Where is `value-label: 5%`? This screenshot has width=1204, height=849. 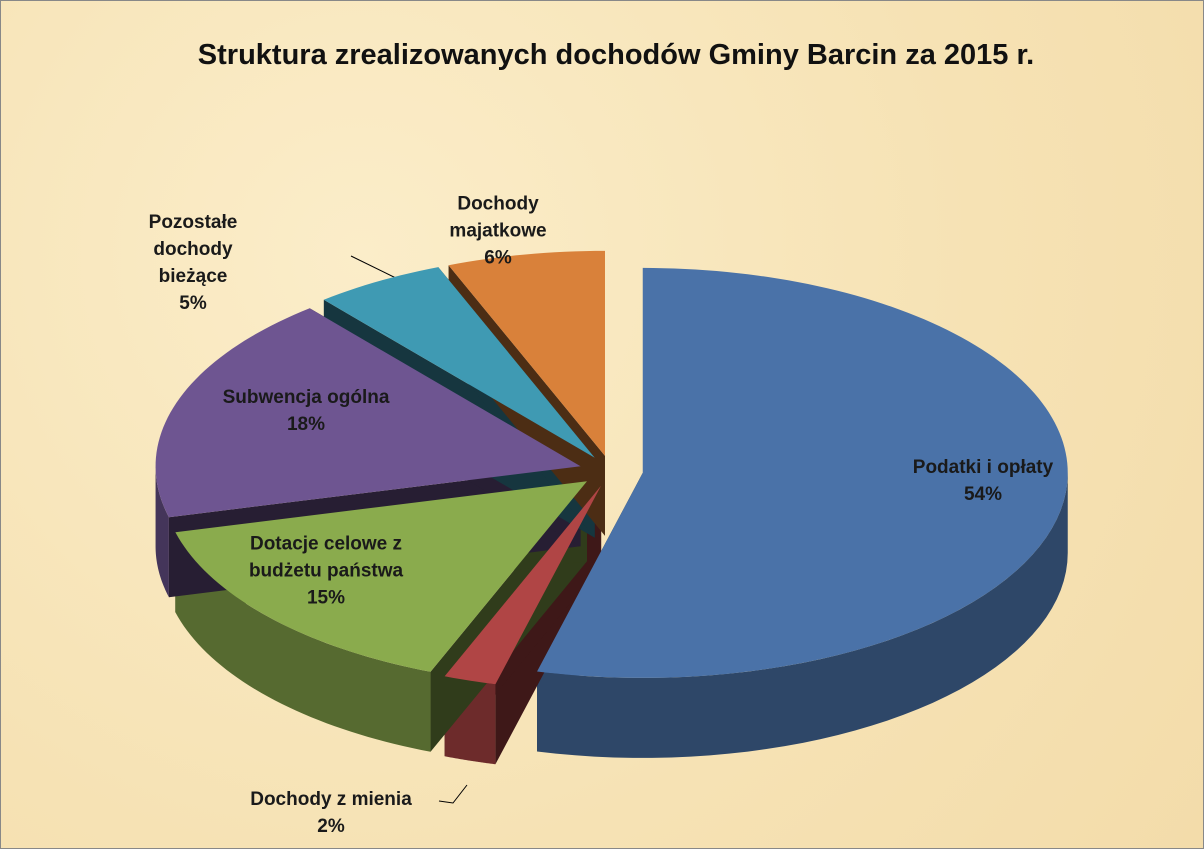
value-label: 5% is located at coordinates (193, 303).